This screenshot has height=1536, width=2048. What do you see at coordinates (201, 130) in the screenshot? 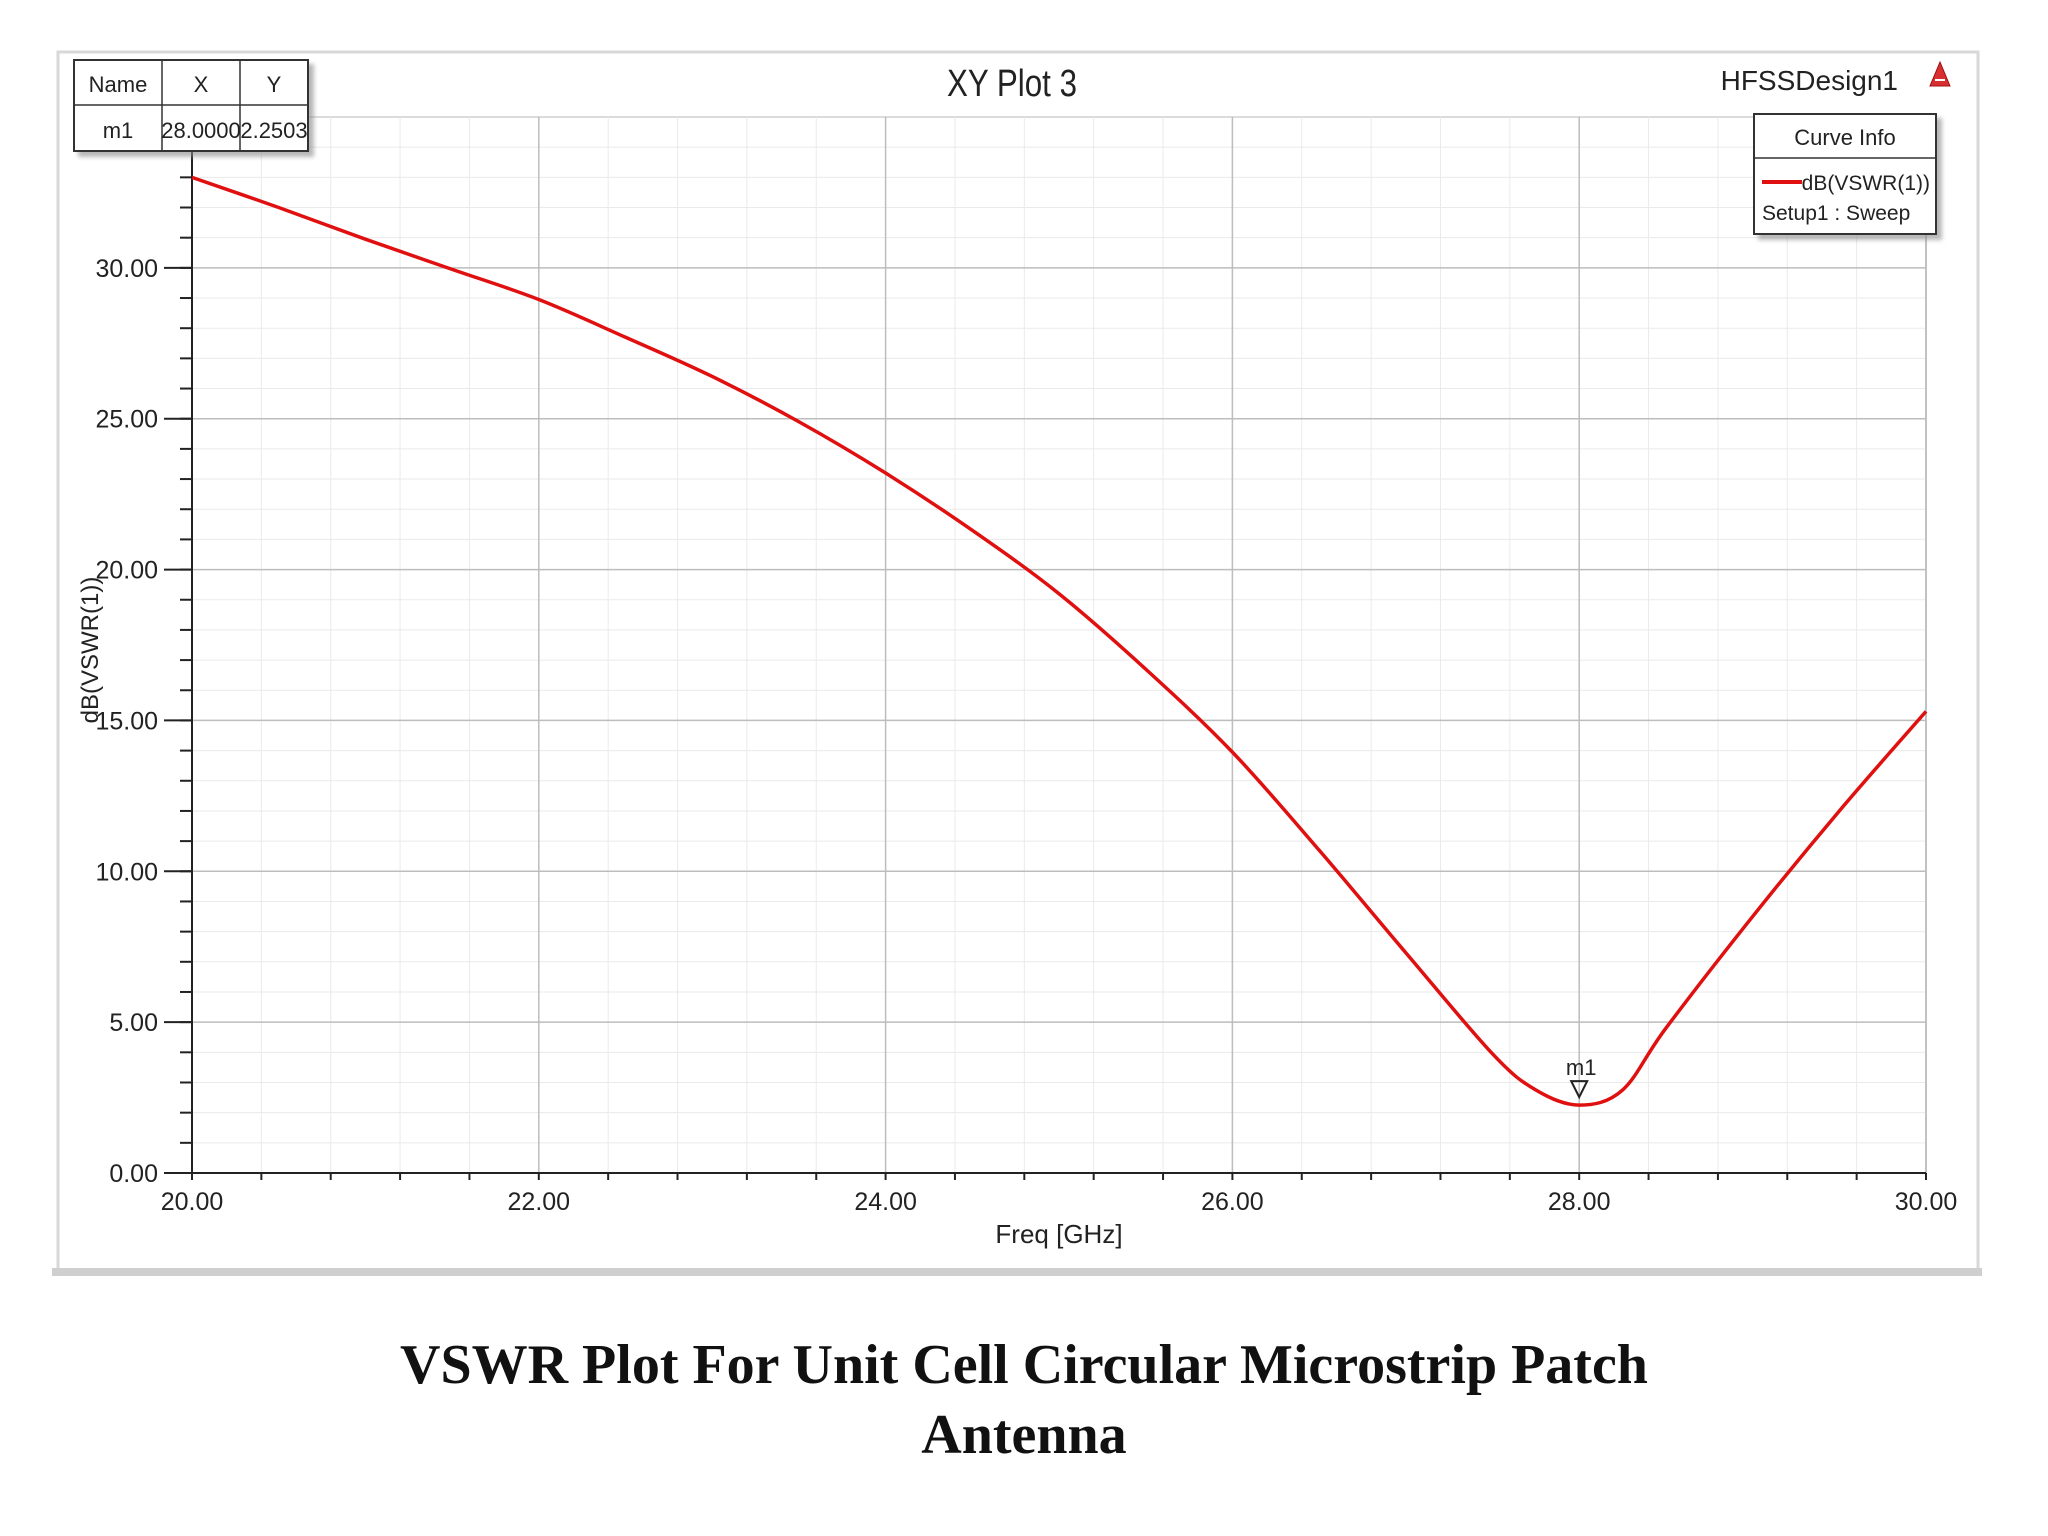
I see `marker-table-cell-x: 28.0000` at bounding box center [201, 130].